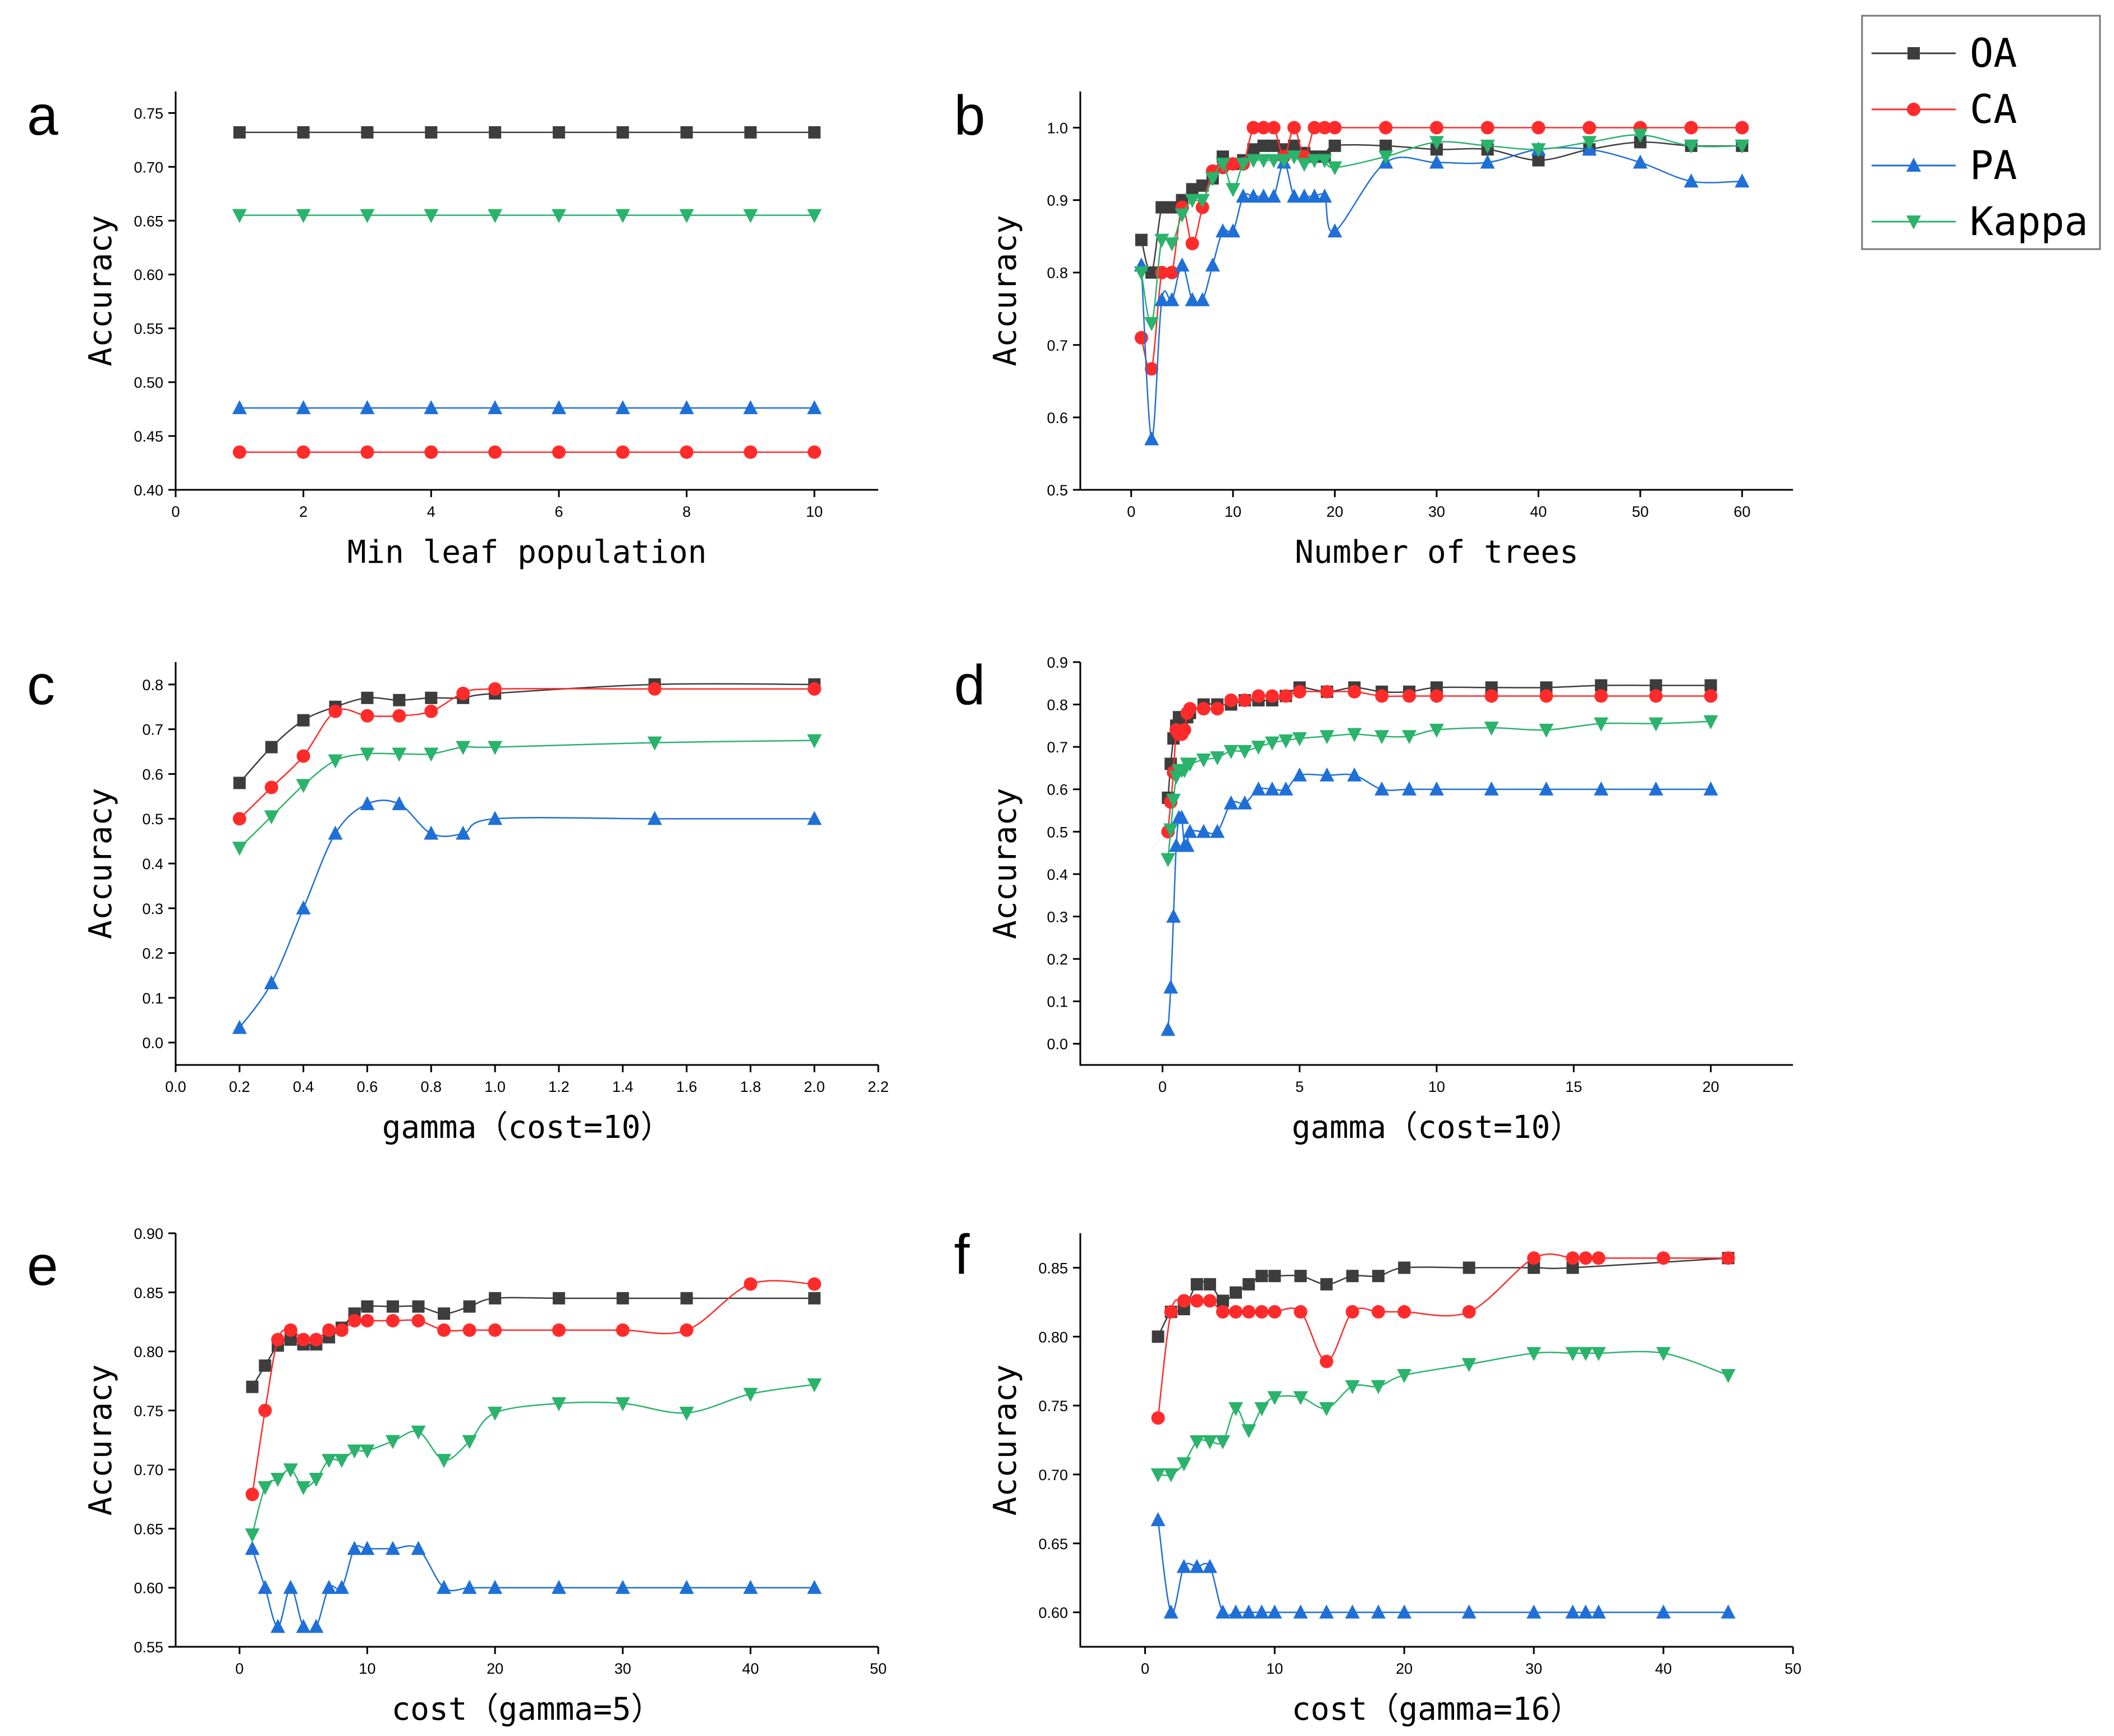 This screenshot has width=2114, height=1736. Describe the element at coordinates (148, 167) in the screenshot. I see `y-tick-label: 0.70` at that location.